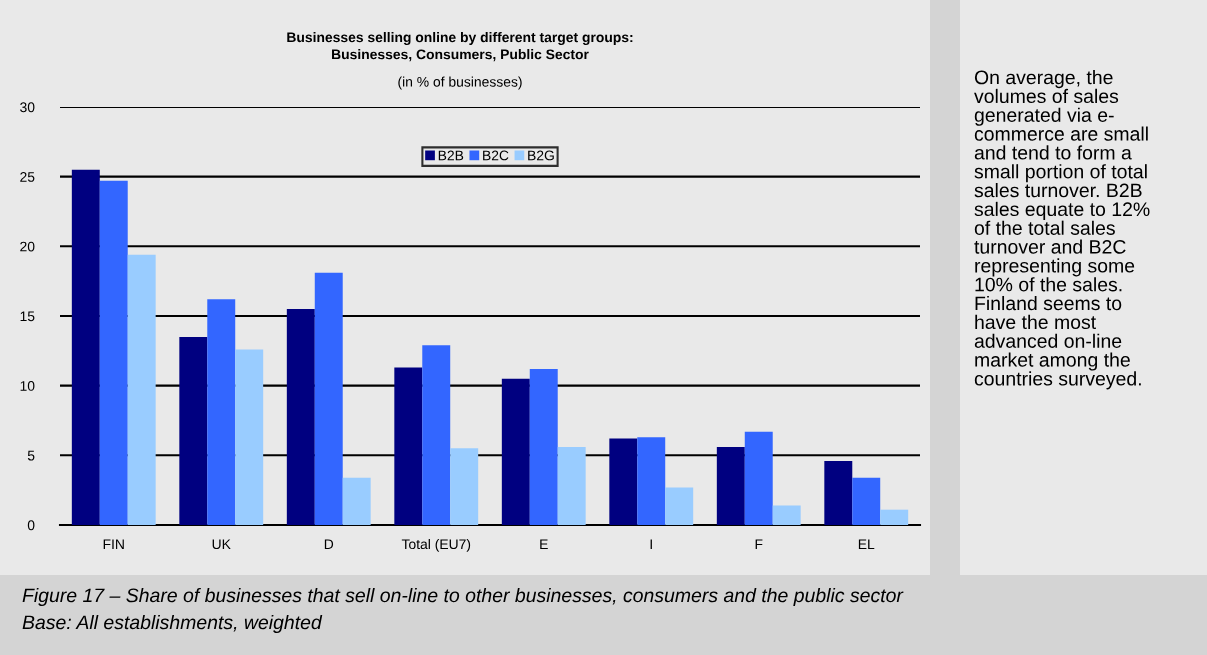  Describe the element at coordinates (460, 47) in the screenshot. I see `chart-title: Businesses selling online by different target groups: Businesses, Consumers, Public Sector` at that location.